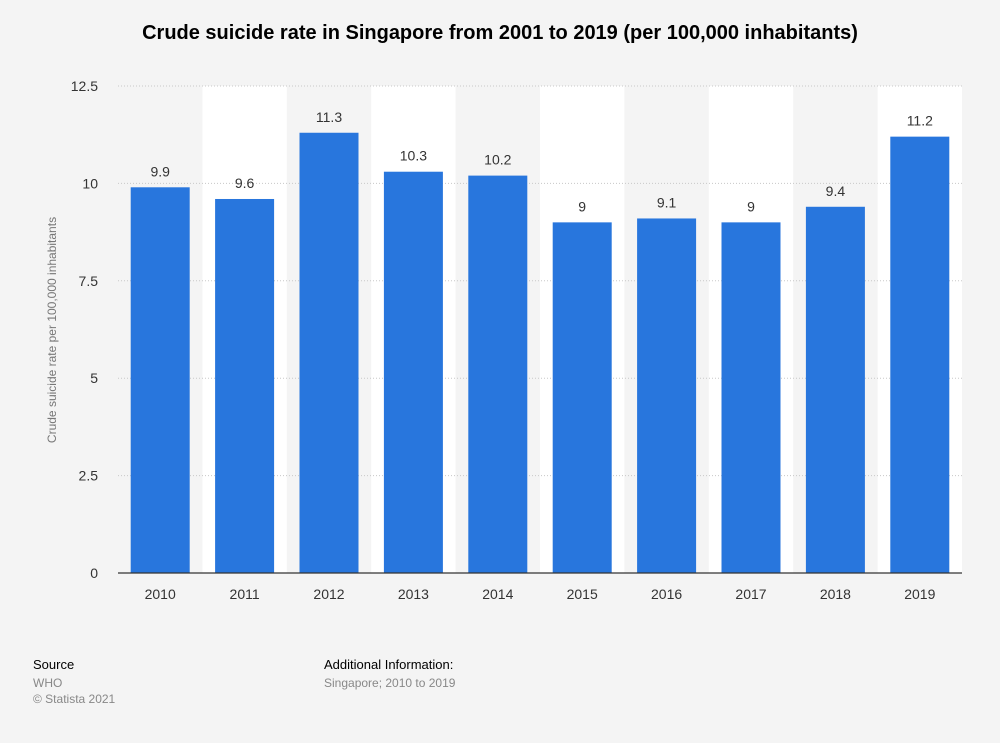  I want to click on additional-info-text: Singapore; 2010 to 2019, so click(390, 683).